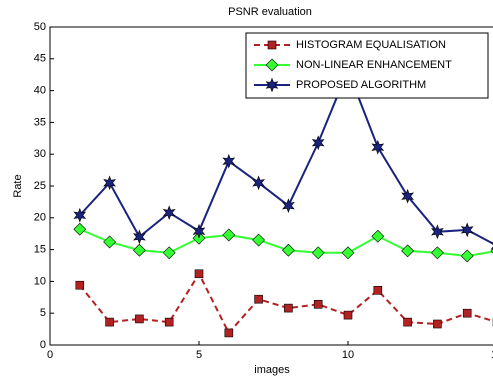 The width and height of the screenshot is (493, 376). Describe the element at coordinates (374, 65) in the screenshot. I see `legend-label: NON-LINEAR ENHANCEMENT` at that location.